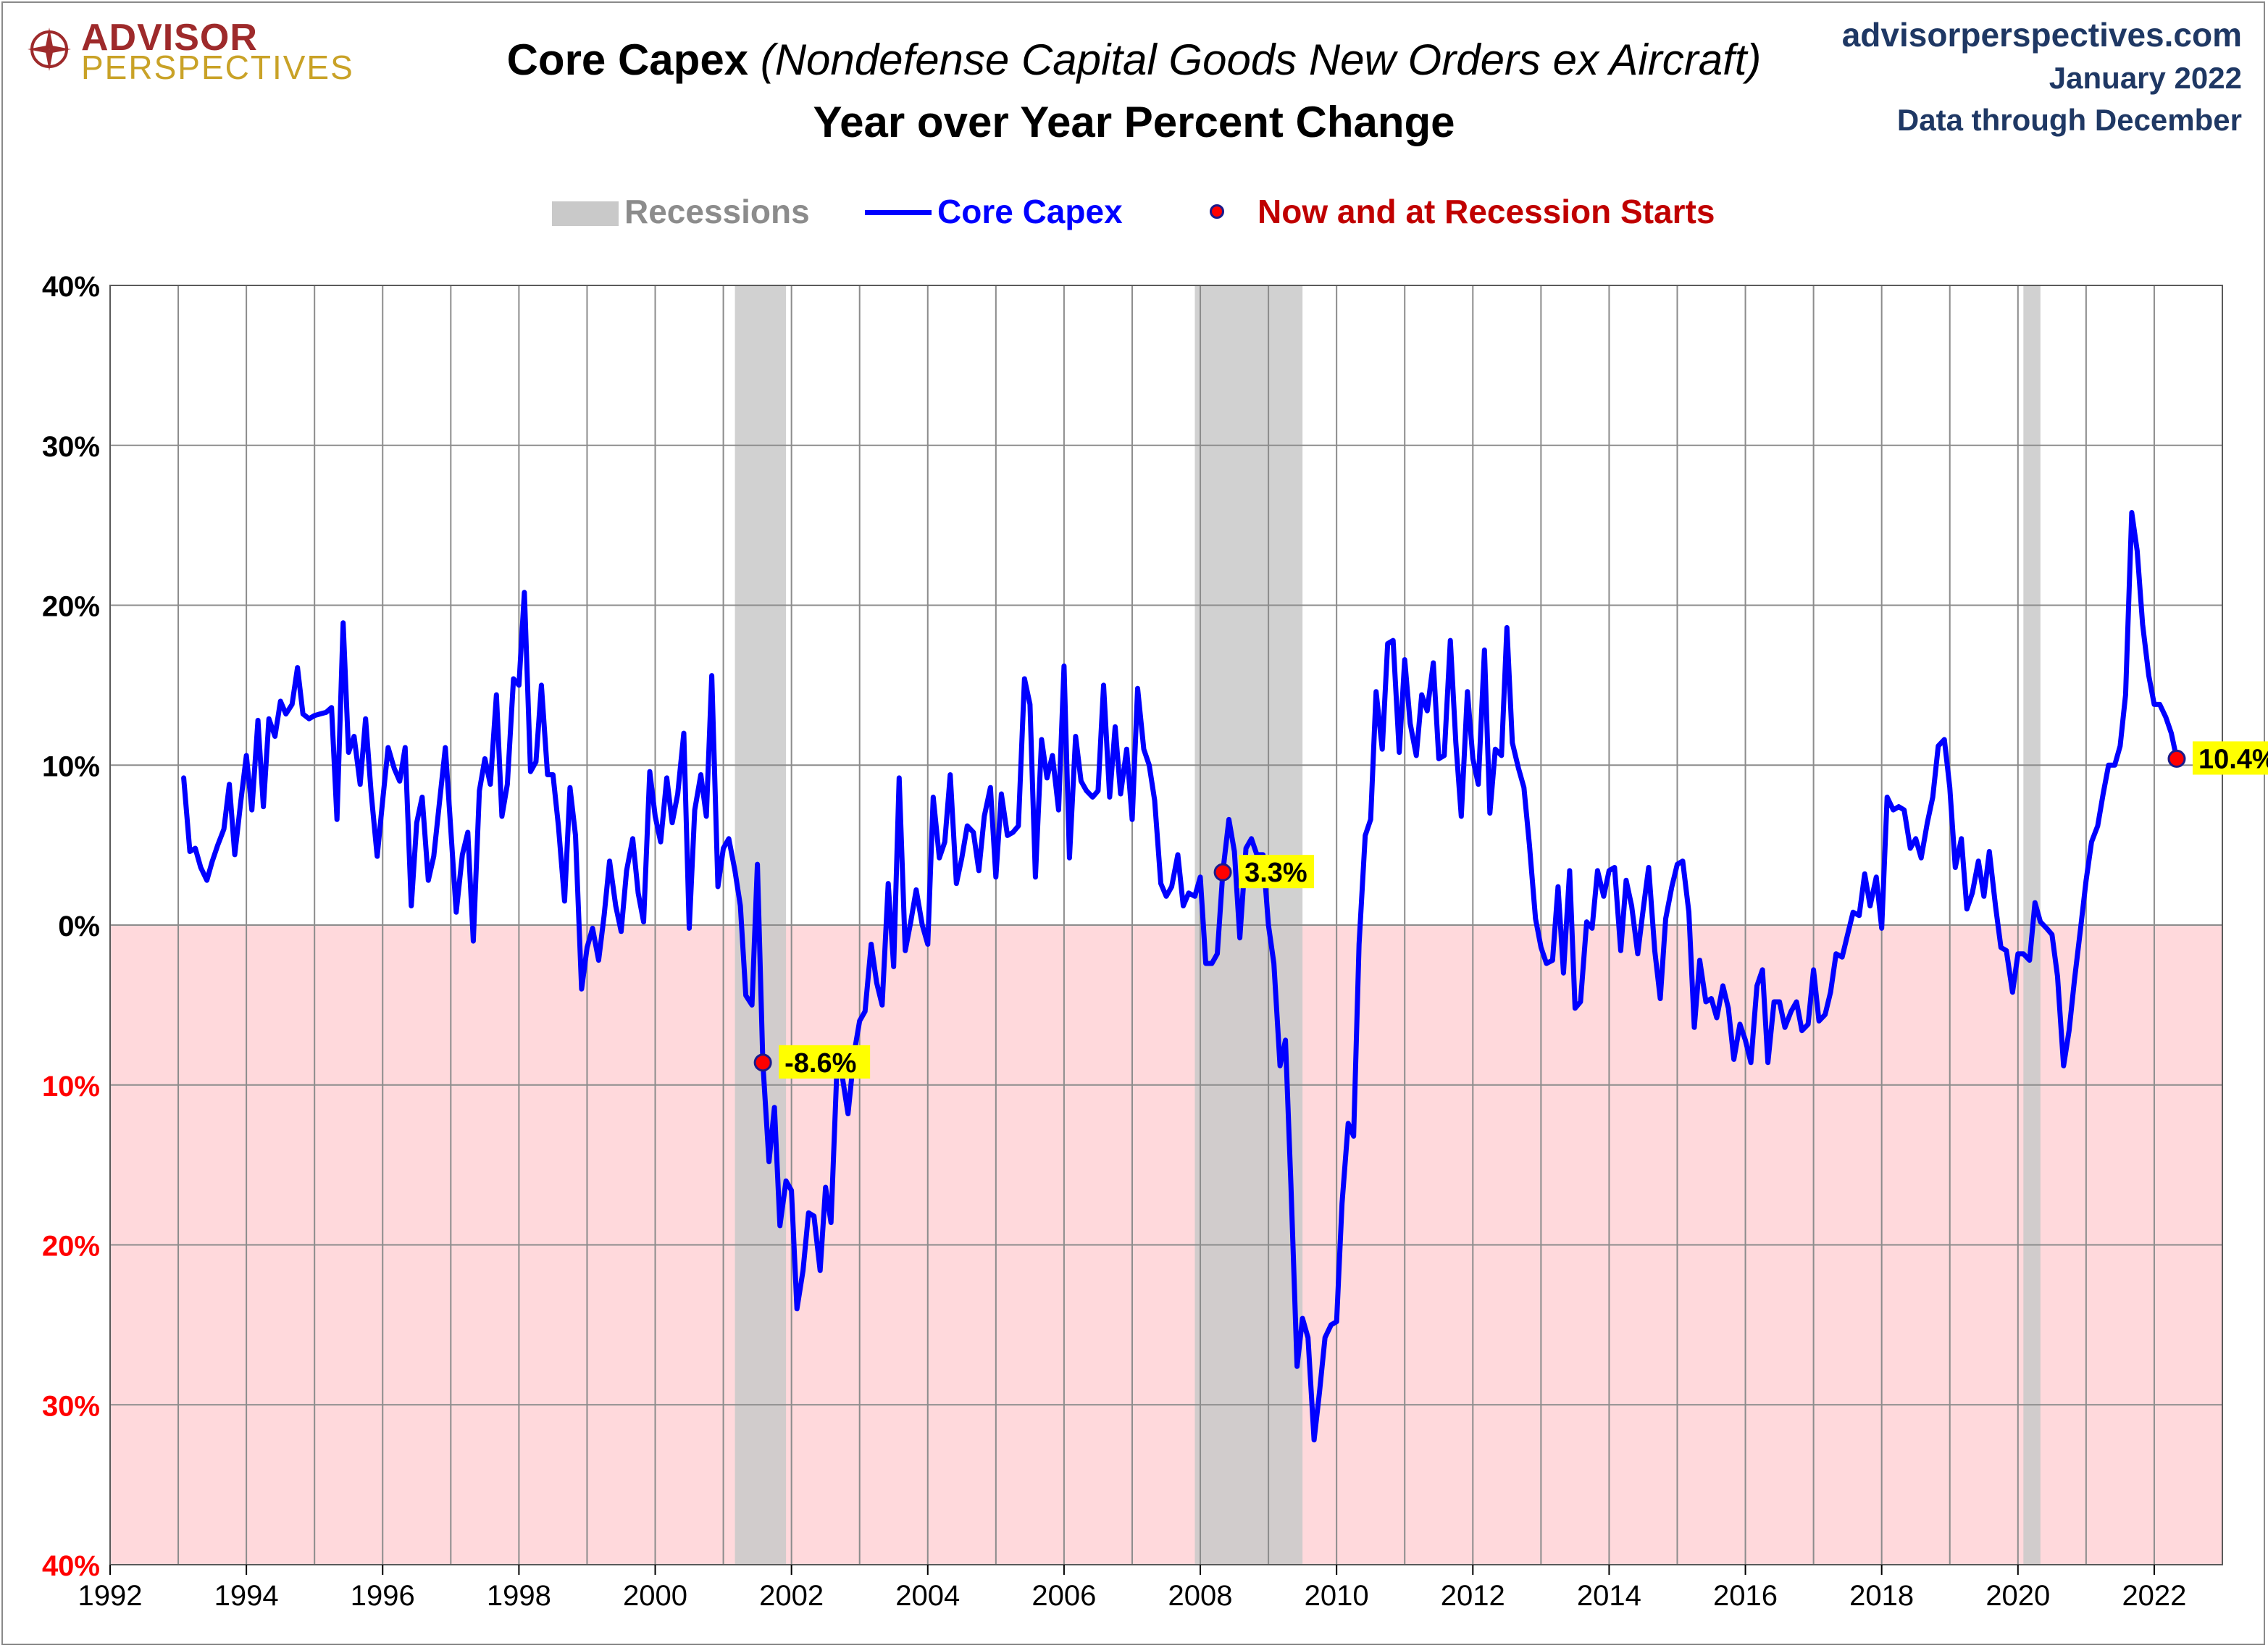  I want to click on compass-logo-icon, so click(50, 49).